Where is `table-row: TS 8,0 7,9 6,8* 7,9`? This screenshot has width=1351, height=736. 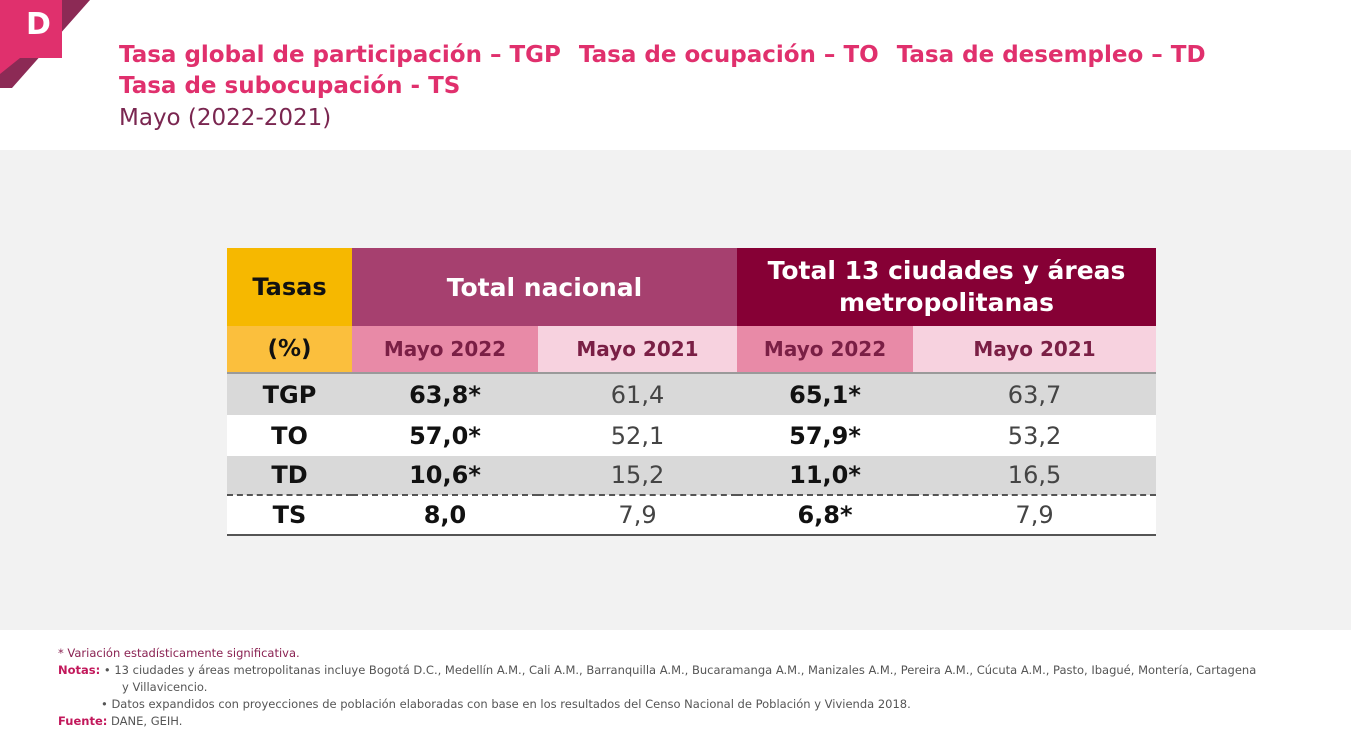
table-row: TS 8,0 7,9 6,8* 7,9 is located at coordinates (692, 515).